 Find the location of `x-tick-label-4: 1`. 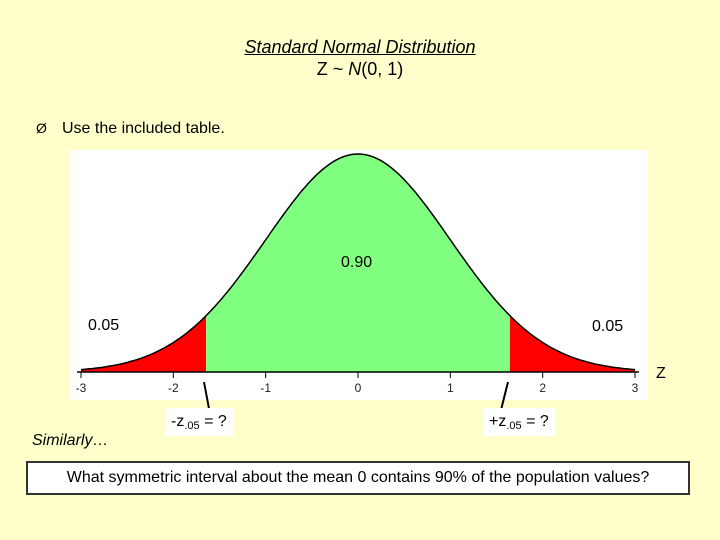

x-tick-label-4: 1 is located at coordinates (450, 388).